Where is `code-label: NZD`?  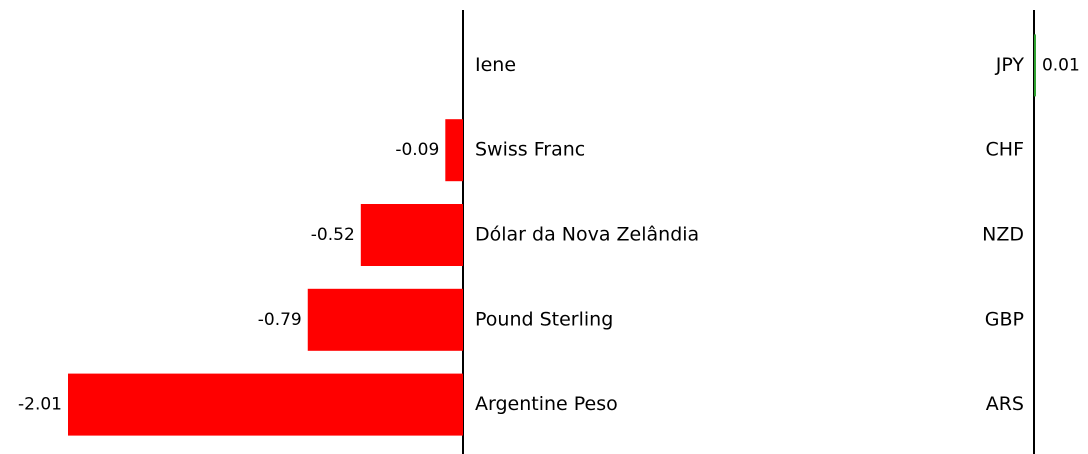
code-label: NZD is located at coordinates (1003, 235).